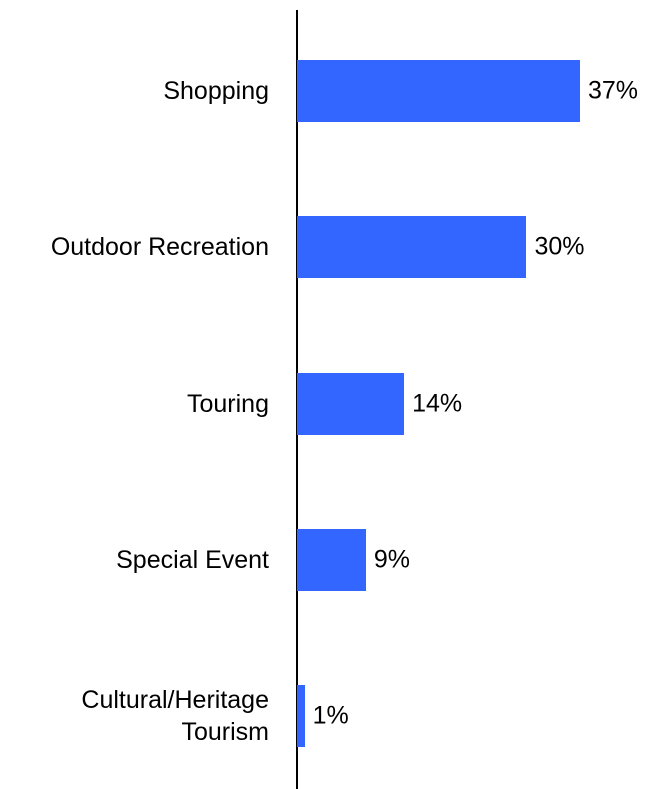  What do you see at coordinates (330, 715) in the screenshot?
I see `value-label: 1%` at bounding box center [330, 715].